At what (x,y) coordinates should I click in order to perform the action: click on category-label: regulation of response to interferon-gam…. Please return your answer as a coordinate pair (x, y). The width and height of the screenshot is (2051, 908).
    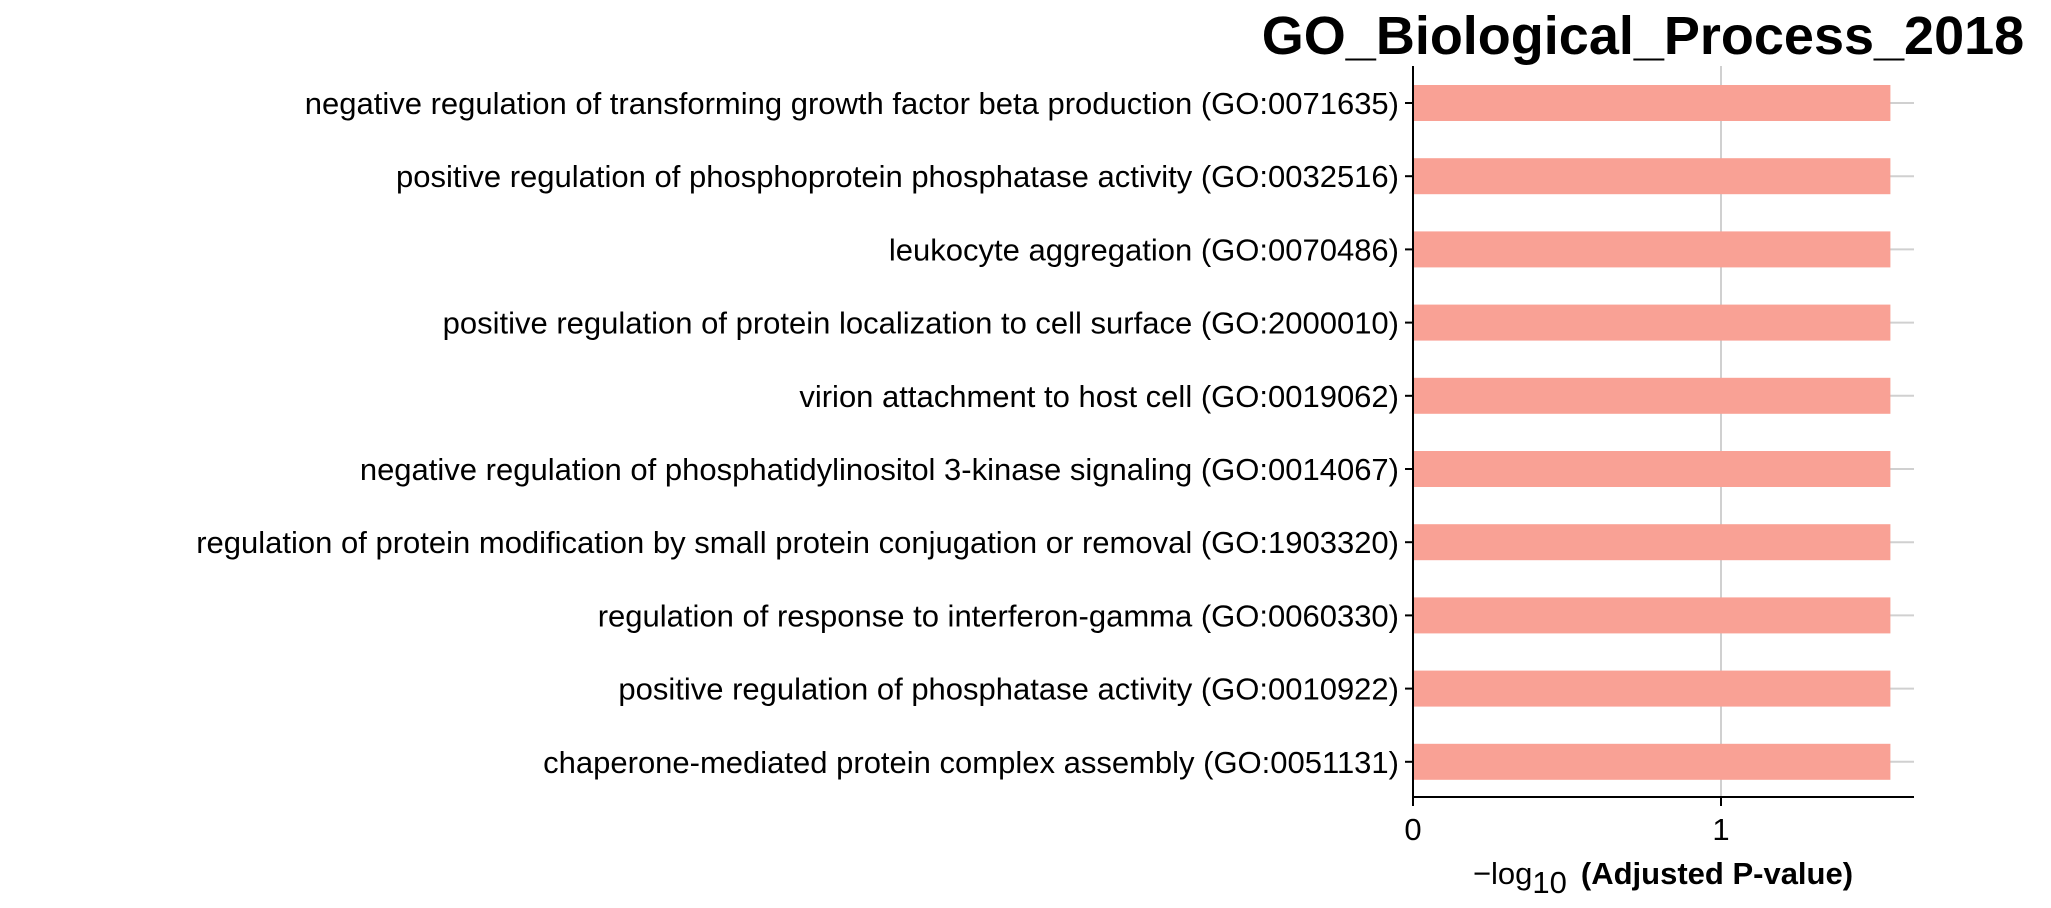
    Looking at the image, I should click on (998, 615).